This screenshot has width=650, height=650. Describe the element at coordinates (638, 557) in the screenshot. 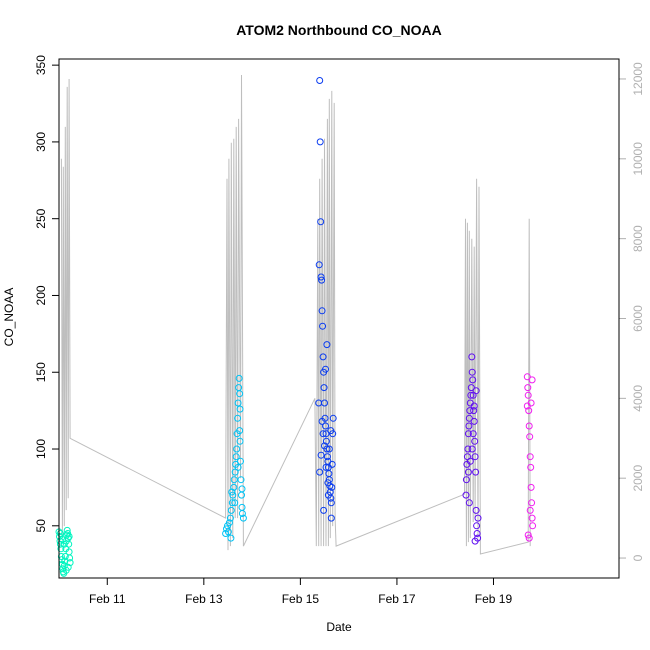

I see `y2-tick-label: 0` at that location.